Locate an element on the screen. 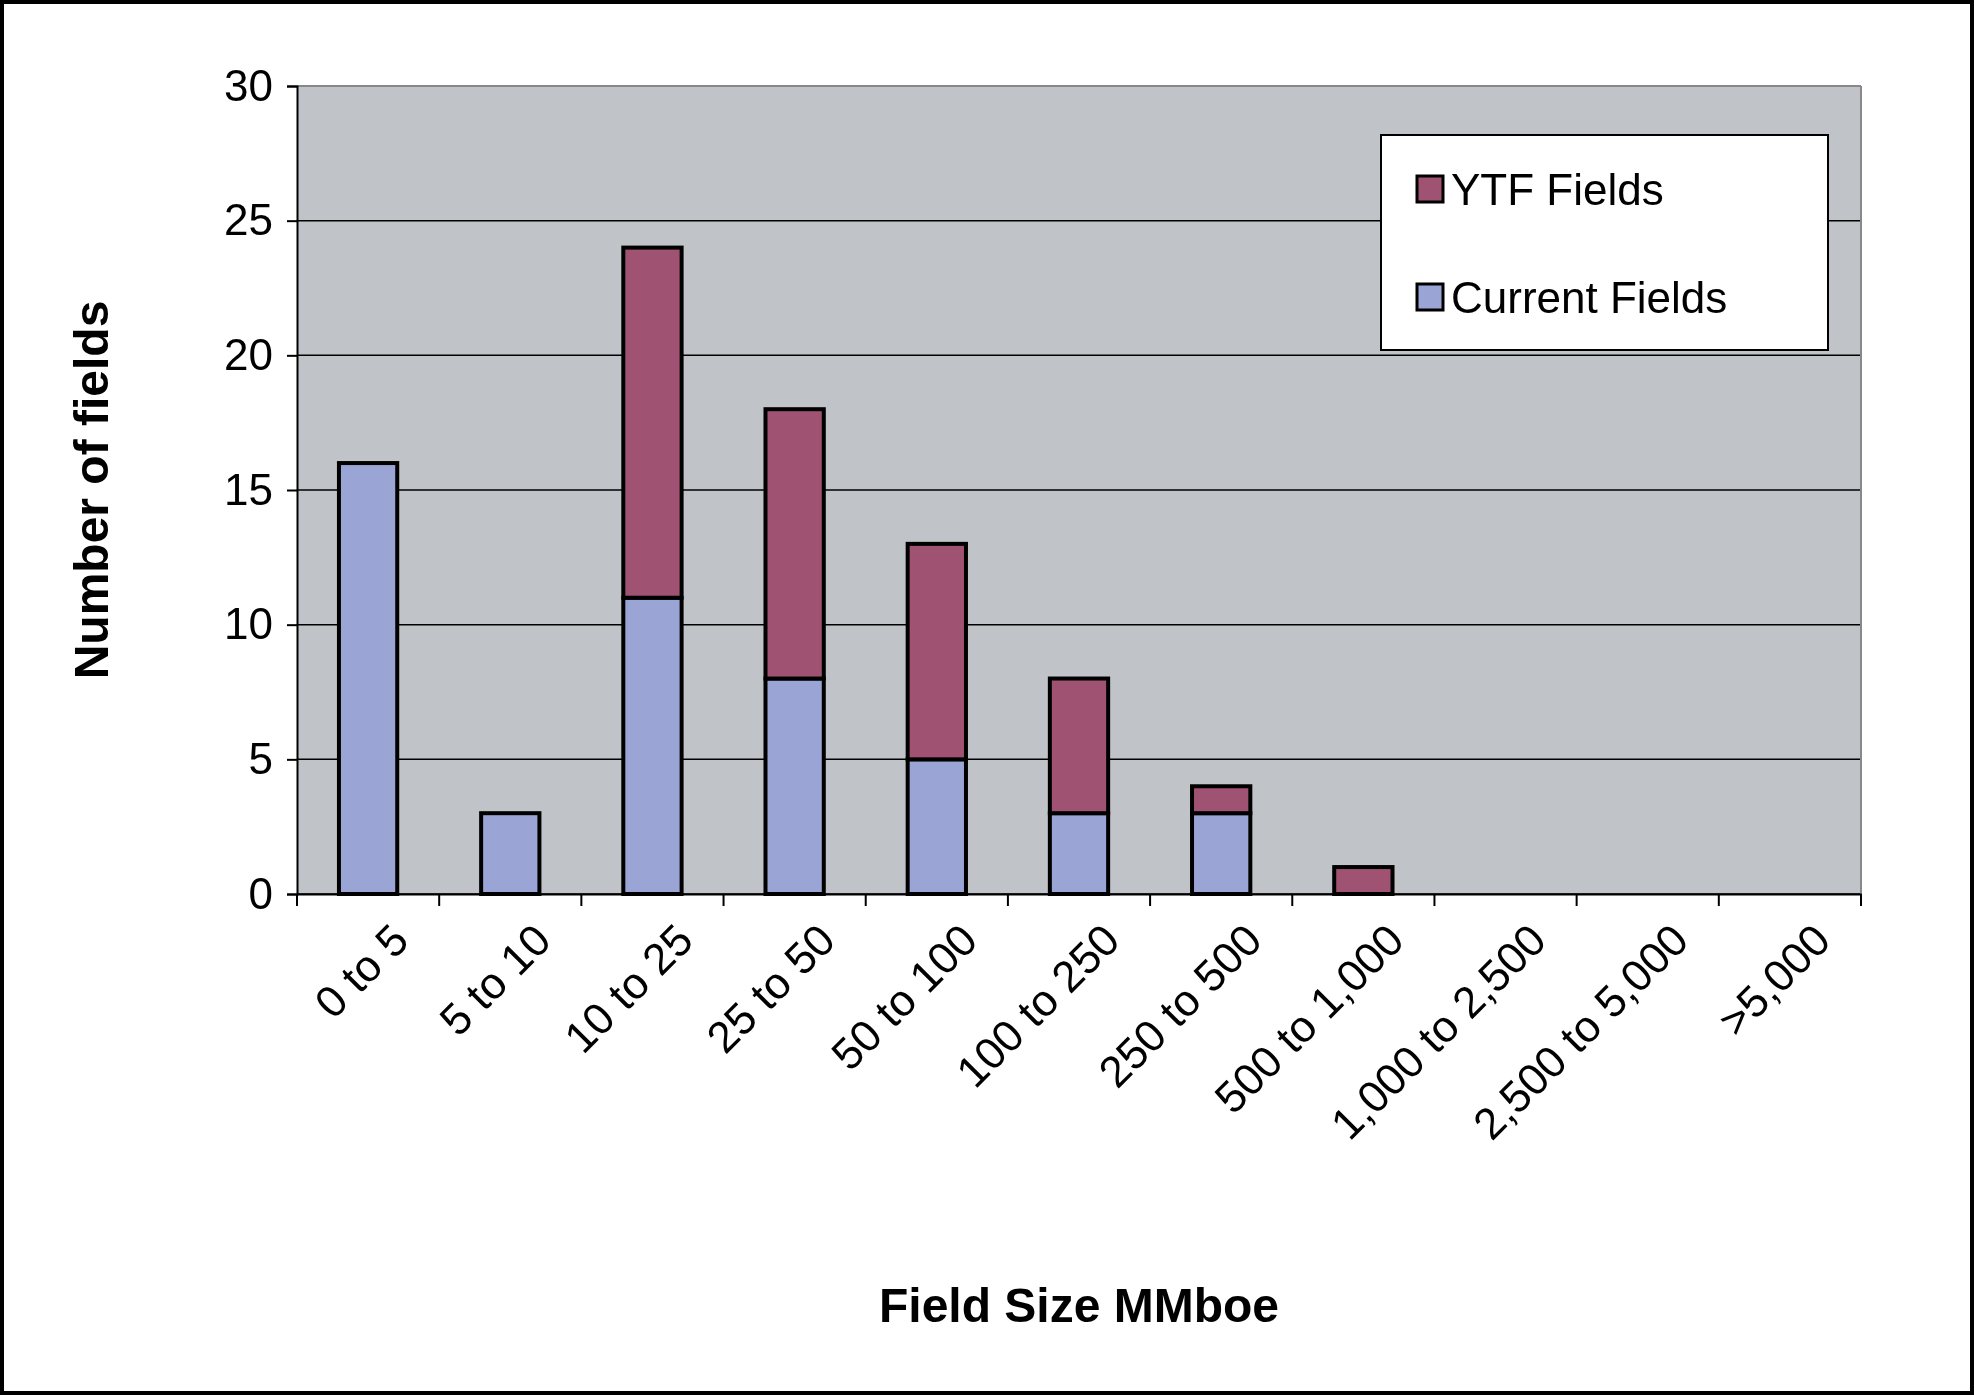 Image resolution: width=1974 pixels, height=1395 pixels. y-axis-title: Number of fields is located at coordinates (91, 490).